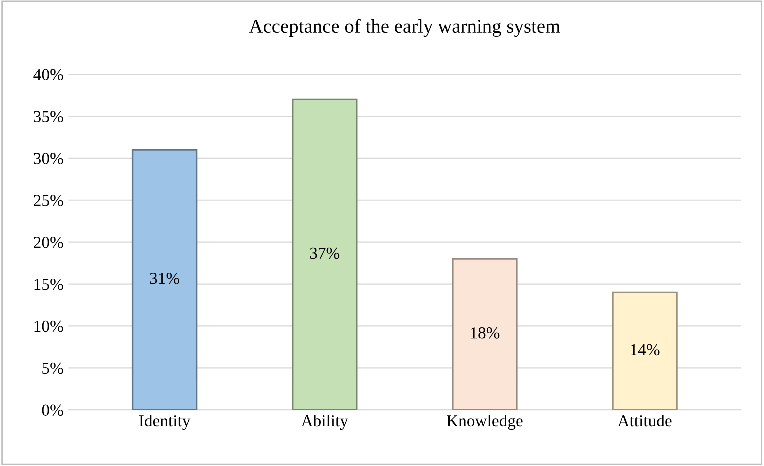  What do you see at coordinates (53, 368) in the screenshot?
I see `y-tick-label: 5%` at bounding box center [53, 368].